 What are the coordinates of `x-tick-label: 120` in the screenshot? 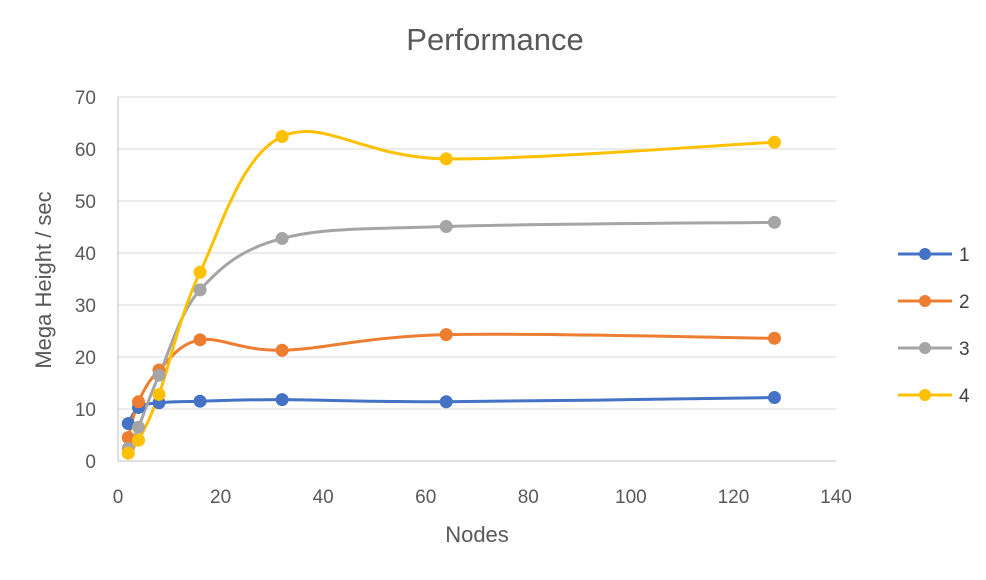 It's located at (734, 497).